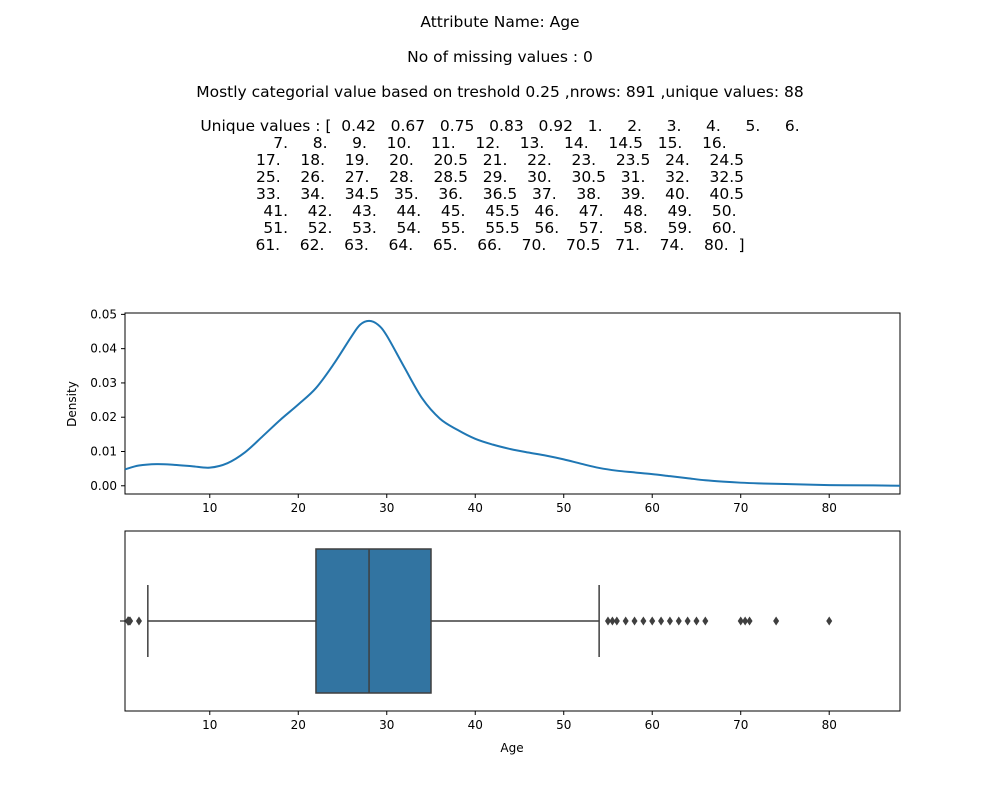 The image size is (1000, 800). I want to click on outlier-points, so click(479, 621).